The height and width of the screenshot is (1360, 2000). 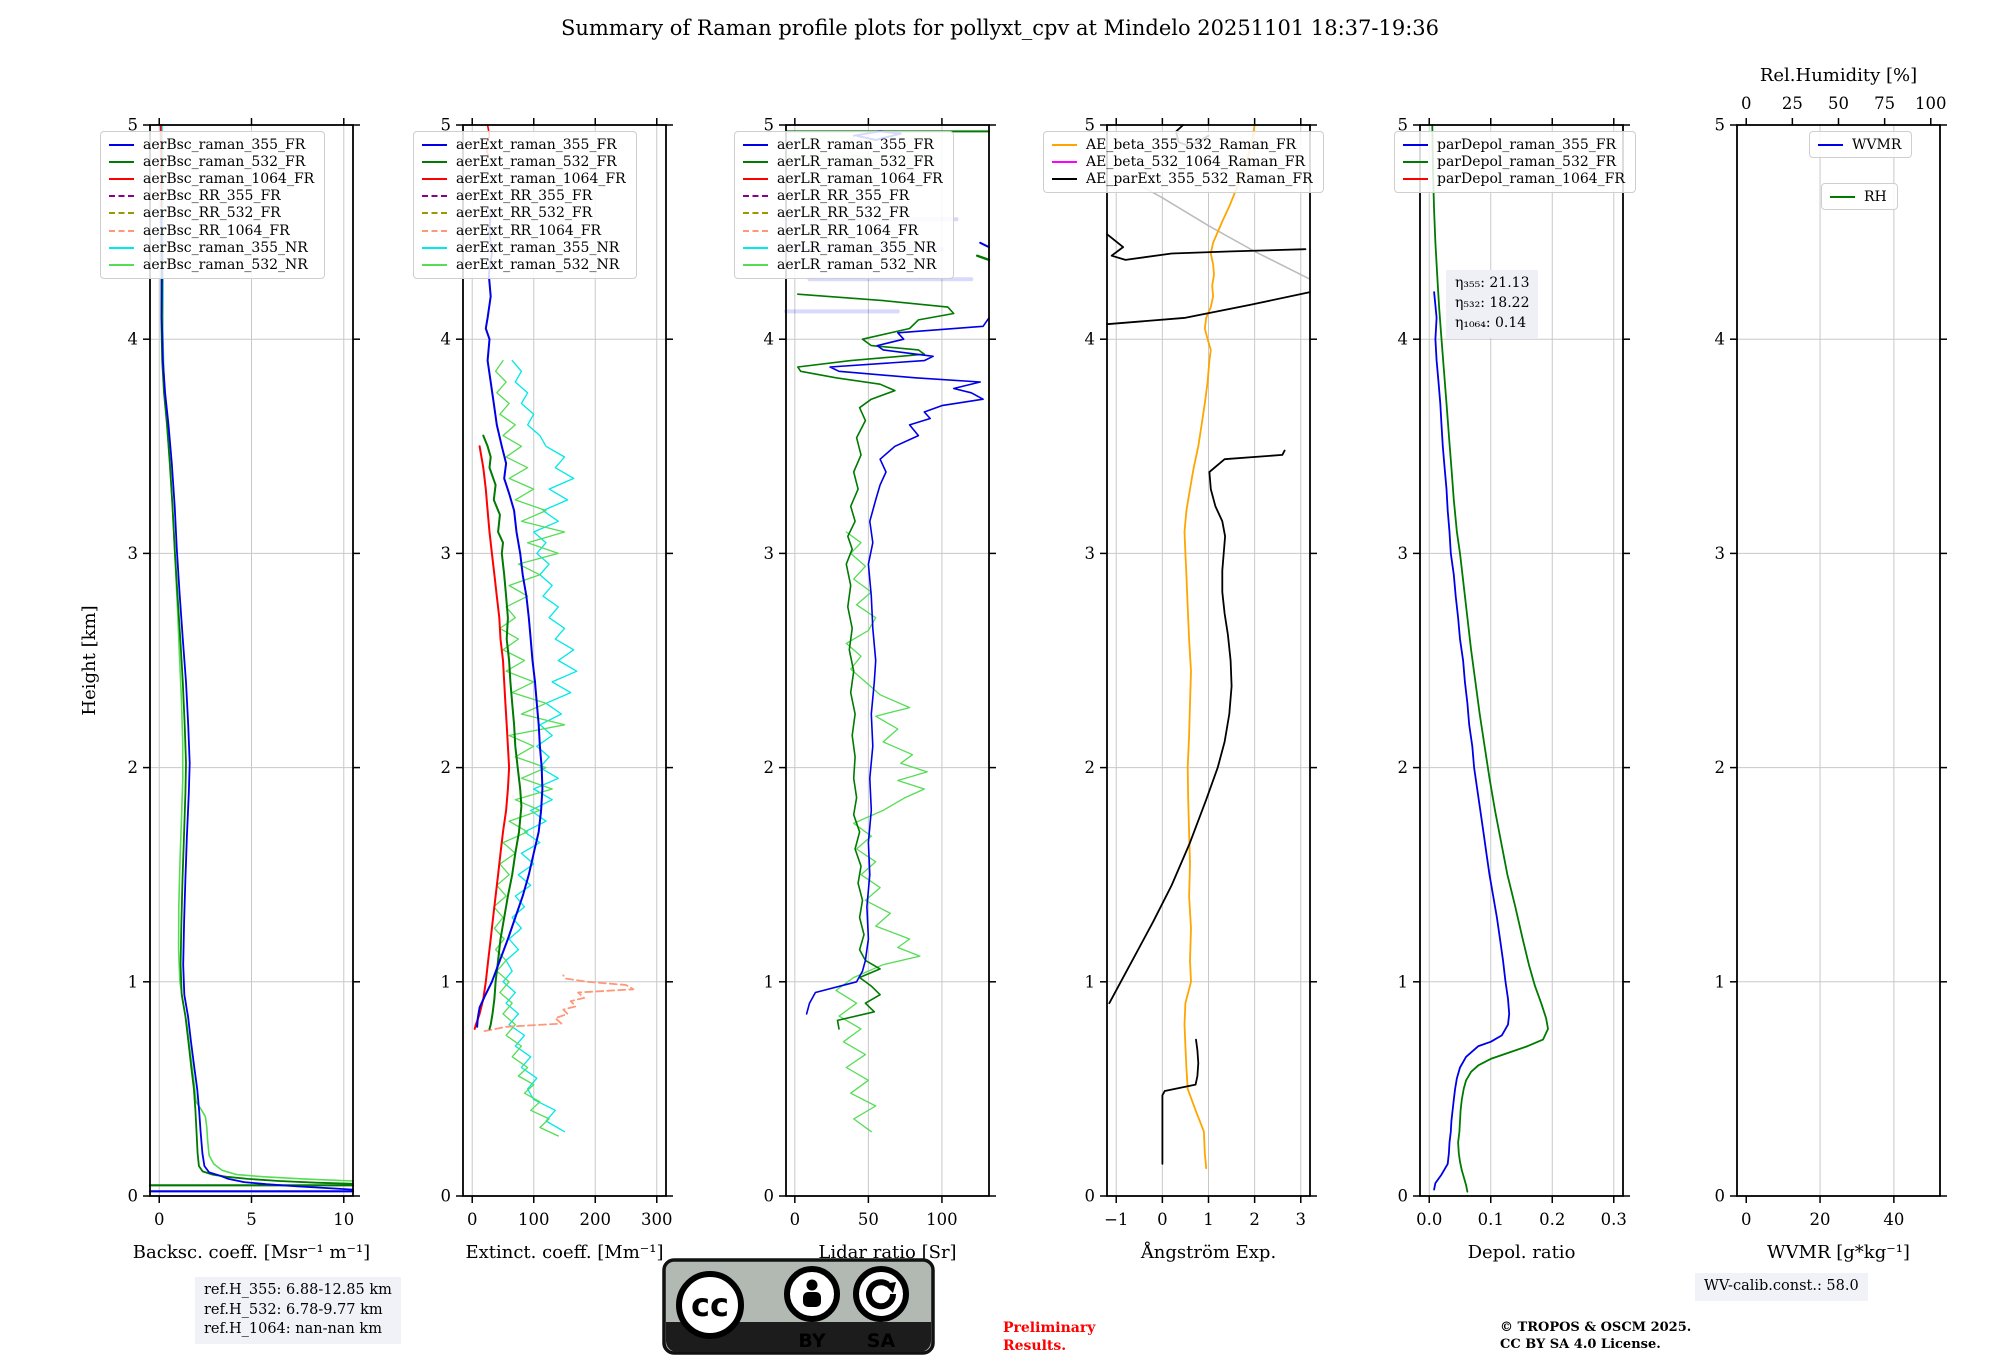 What do you see at coordinates (224, 144) in the screenshot?
I see `legend-label: aerBsc_raman_355_FR` at bounding box center [224, 144].